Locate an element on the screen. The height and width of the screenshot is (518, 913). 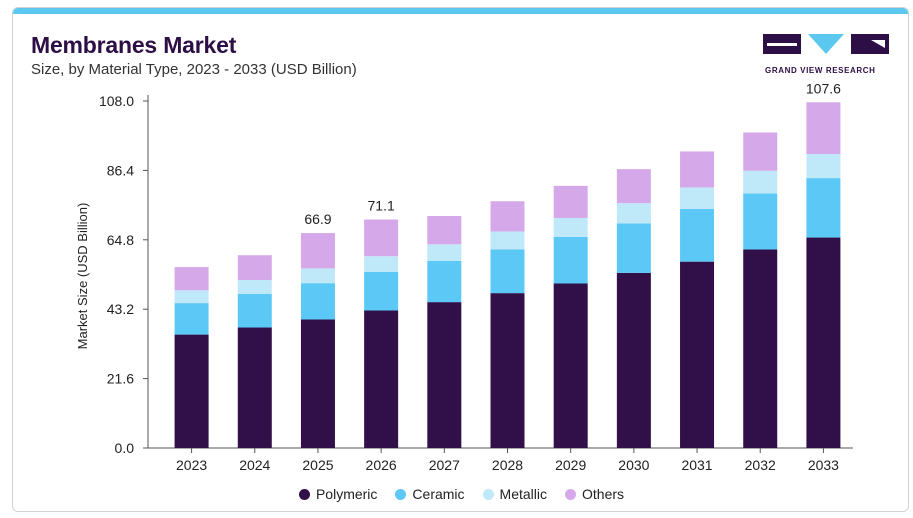
legend-label-ceramic: Ceramic is located at coordinates (438, 494).